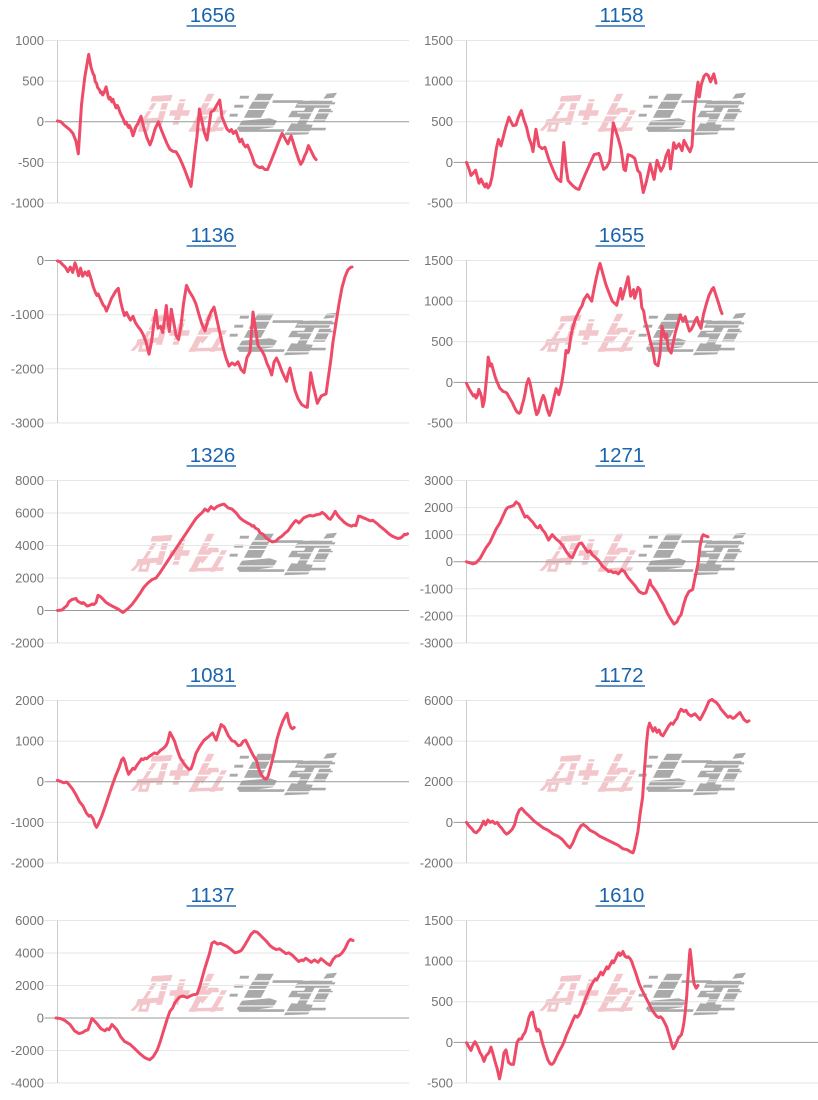  What do you see at coordinates (213, 455) in the screenshot?
I see `svg-text: 1326` at bounding box center [213, 455].